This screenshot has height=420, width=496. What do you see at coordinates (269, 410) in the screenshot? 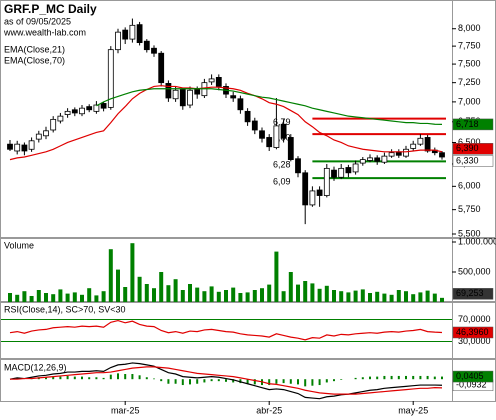
I see `x-tick-label: abr-25` at bounding box center [269, 410].